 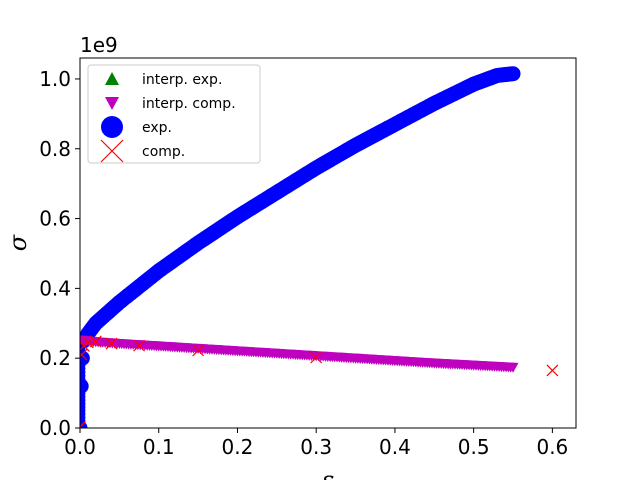 I want to click on y-axis: 0.0 0.2 0.4 0.6 0.8 1.0, so click(x=59, y=253).